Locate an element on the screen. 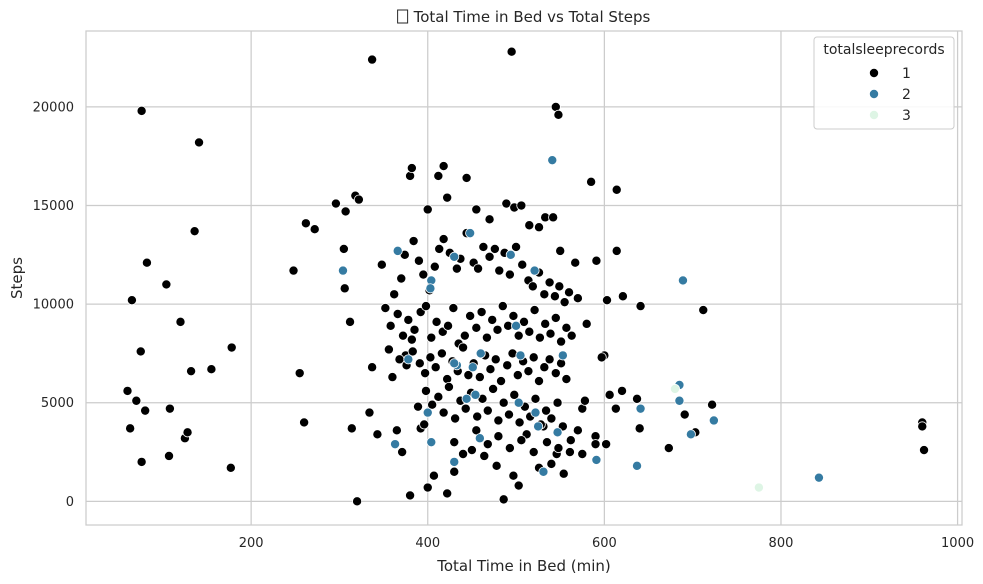 The width and height of the screenshot is (983, 584). x-tick-labels: 200 400 600 800 1000 is located at coordinates (606, 543).